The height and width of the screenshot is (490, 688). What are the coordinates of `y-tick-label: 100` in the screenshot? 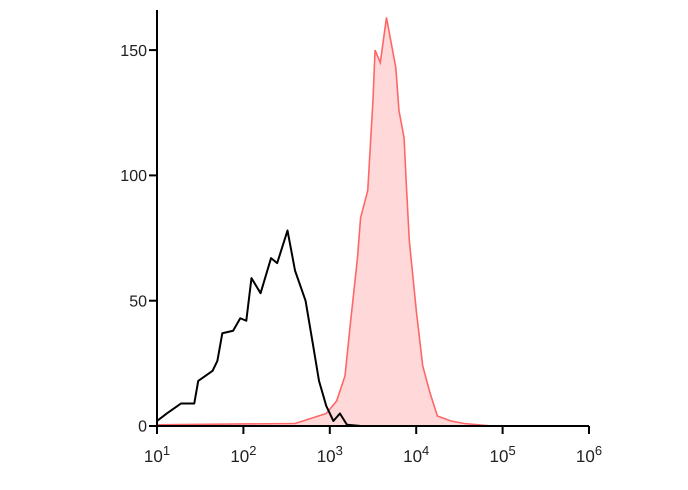 It's located at (134, 177).